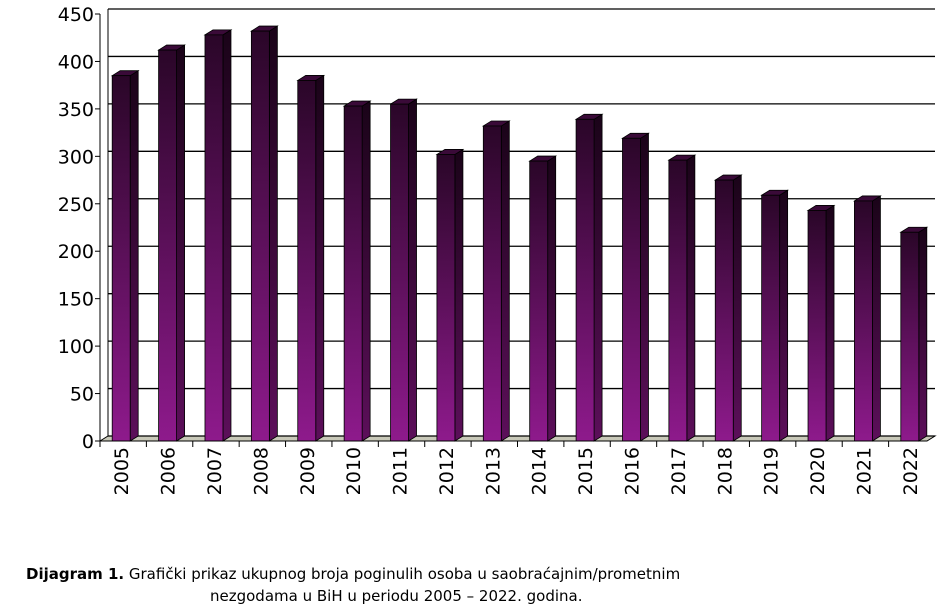 The height and width of the screenshot is (612, 947). Describe the element at coordinates (76, 157) in the screenshot. I see `y-tick-label: 300` at that location.